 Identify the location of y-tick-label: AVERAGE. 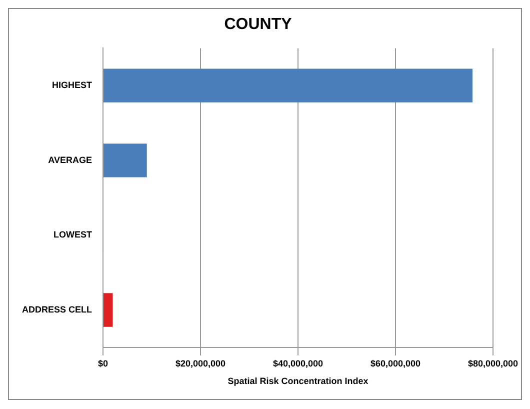
(70, 159).